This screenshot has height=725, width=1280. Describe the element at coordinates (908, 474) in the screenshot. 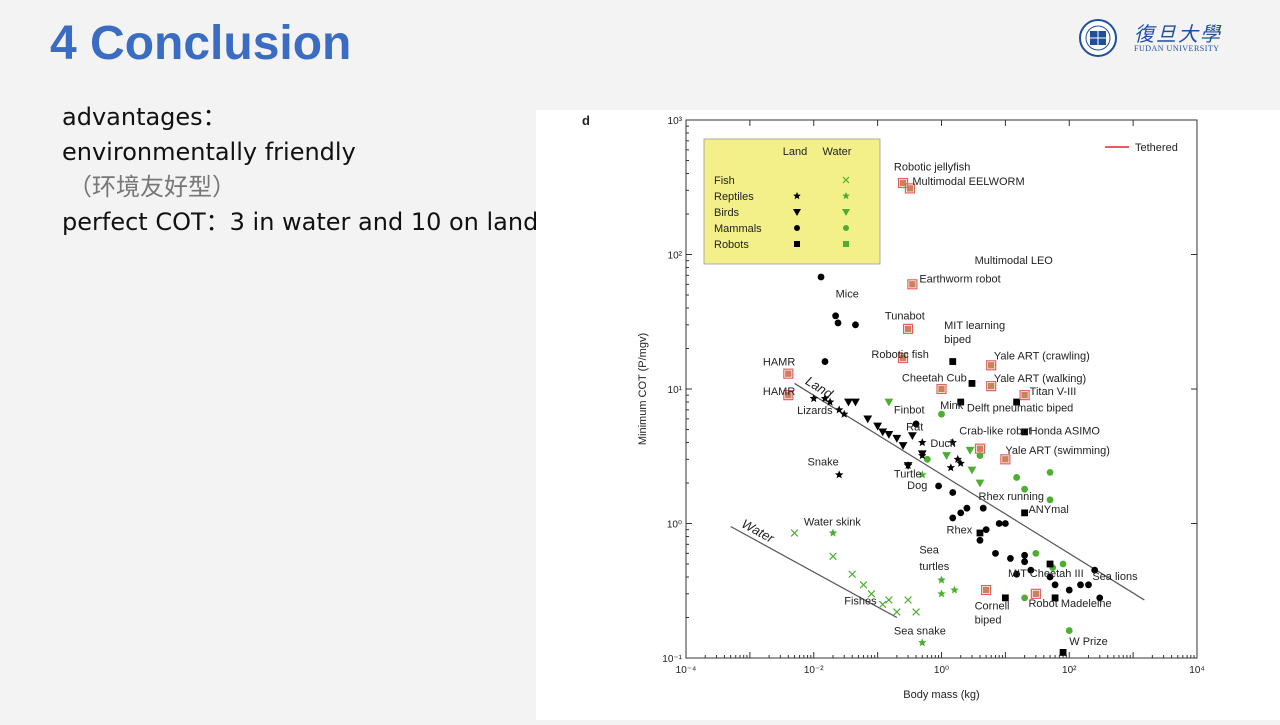

I see `annotation-label: Turtle` at that location.